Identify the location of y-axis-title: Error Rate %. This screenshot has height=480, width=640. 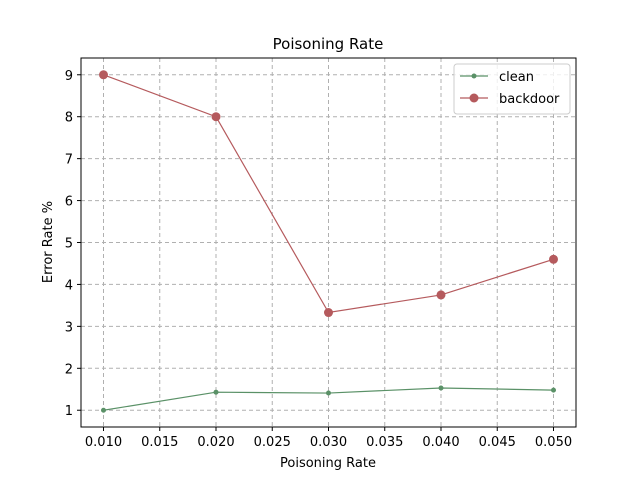
(48, 242).